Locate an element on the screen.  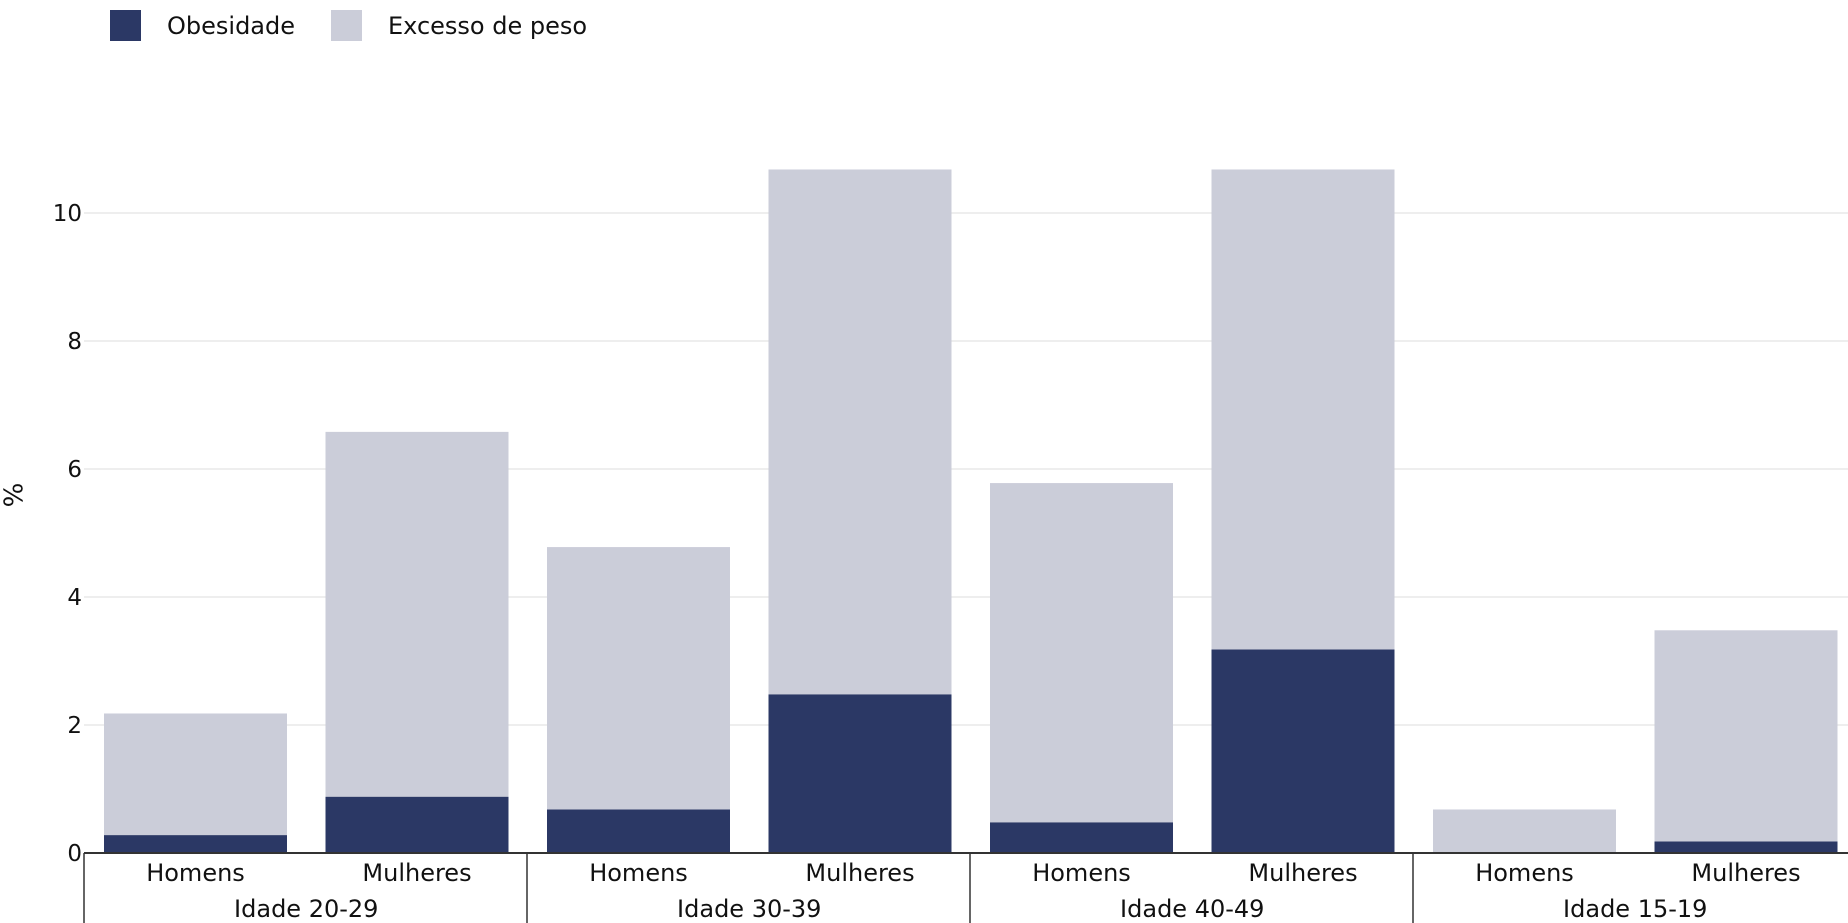
legend-item-excesso-de-peso: Excesso de peso is located at coordinates (459, 25).